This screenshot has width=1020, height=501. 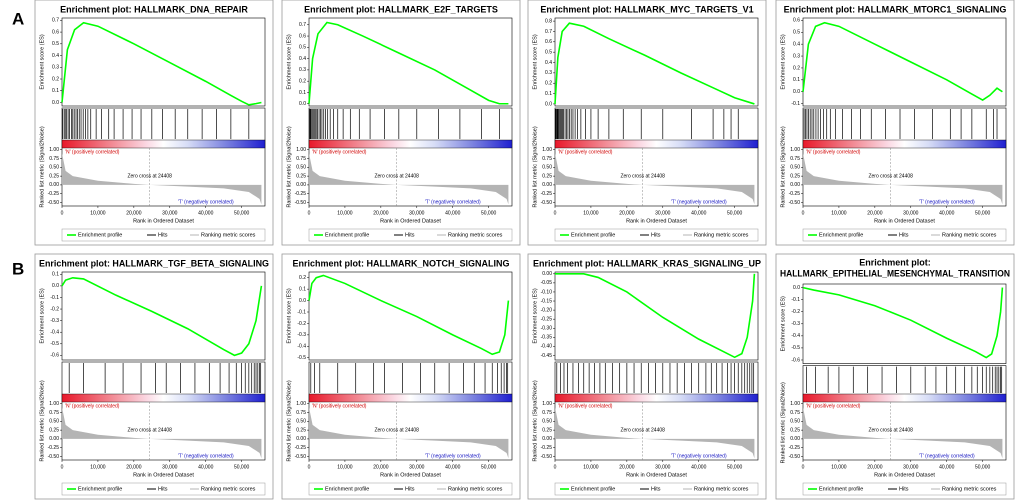 What do you see at coordinates (401, 9) in the screenshot?
I see `chart-title: Enrichment plot: HALLMARK_E2F_TARGETS` at bounding box center [401, 9].